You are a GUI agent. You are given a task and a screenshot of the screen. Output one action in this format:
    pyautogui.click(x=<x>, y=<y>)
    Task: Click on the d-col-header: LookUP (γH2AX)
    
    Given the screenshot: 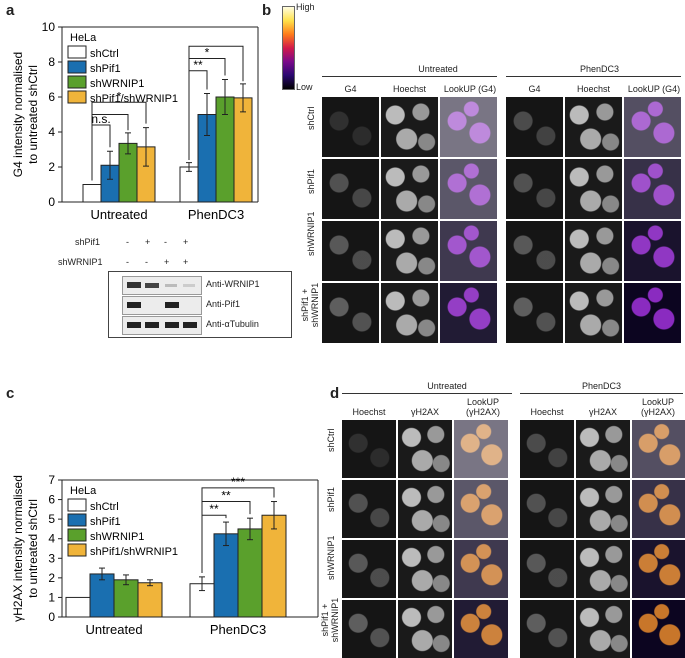 What is the action you would take?
    pyautogui.click(x=657, y=407)
    